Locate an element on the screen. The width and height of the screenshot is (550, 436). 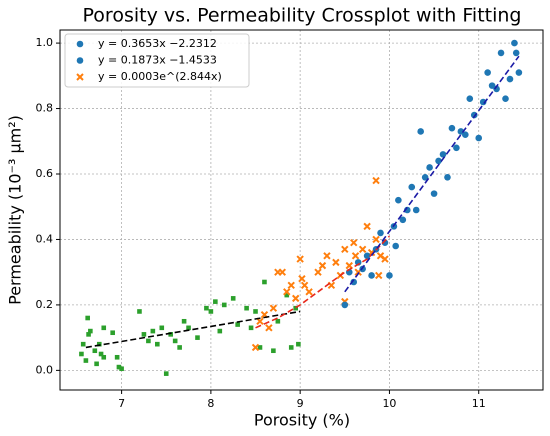
y-tick-label: 0.4 is located at coordinates (45, 238).